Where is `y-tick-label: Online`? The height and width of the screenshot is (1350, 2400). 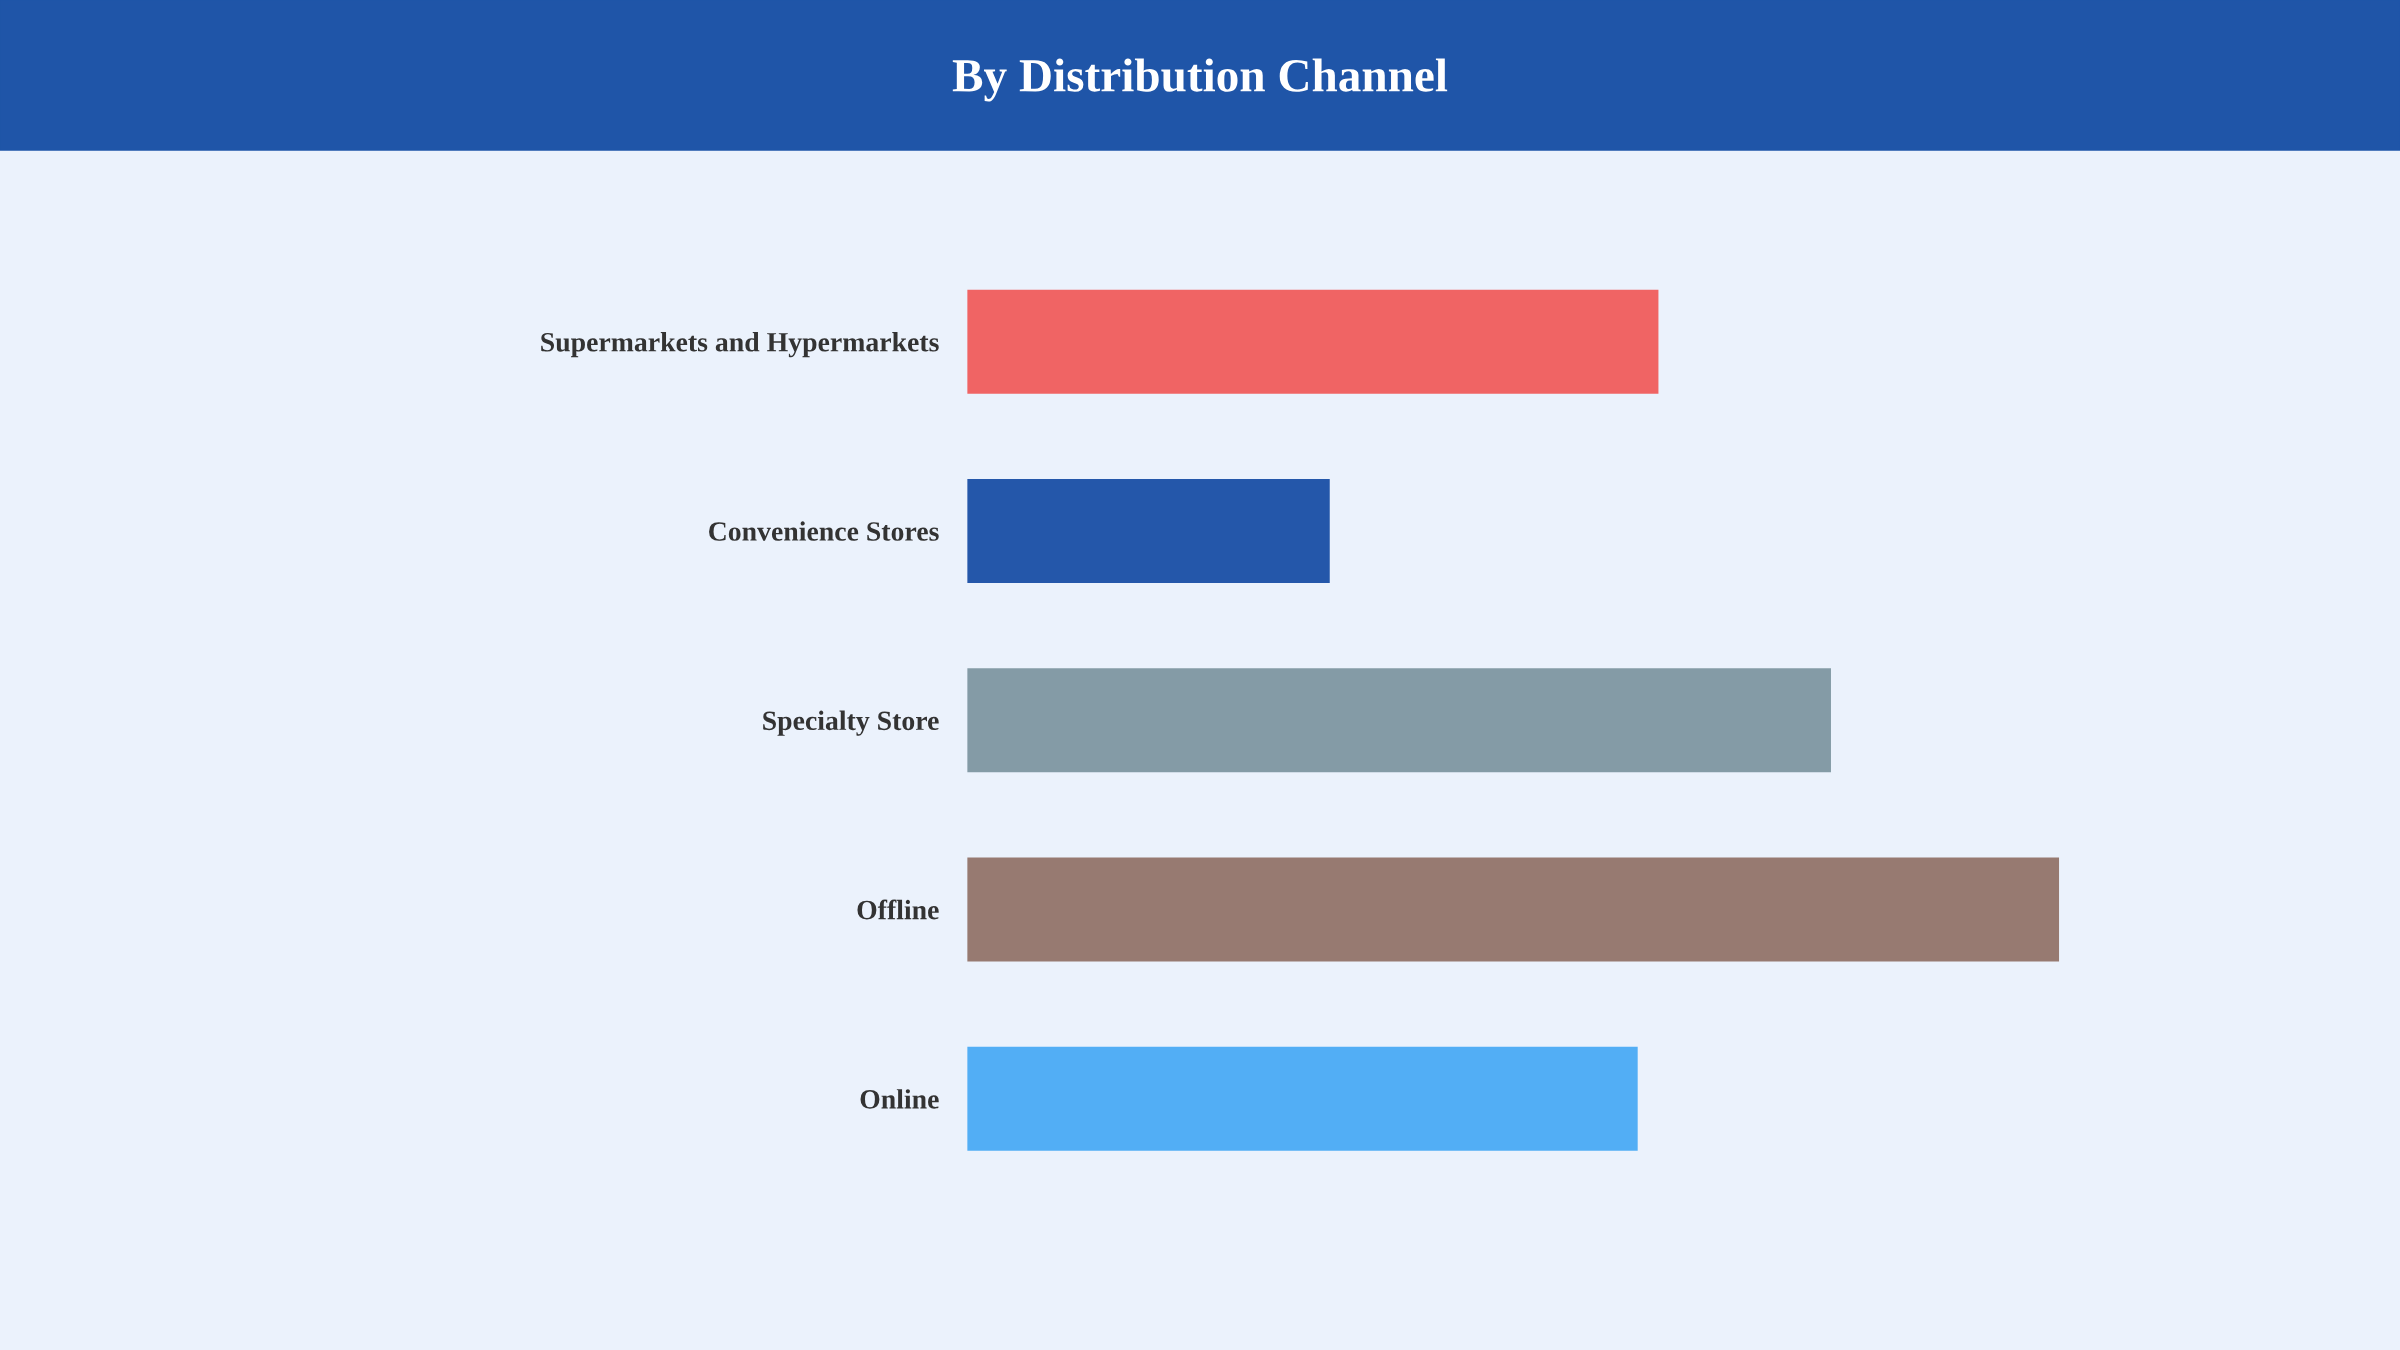
y-tick-label: Online is located at coordinates (899, 1099).